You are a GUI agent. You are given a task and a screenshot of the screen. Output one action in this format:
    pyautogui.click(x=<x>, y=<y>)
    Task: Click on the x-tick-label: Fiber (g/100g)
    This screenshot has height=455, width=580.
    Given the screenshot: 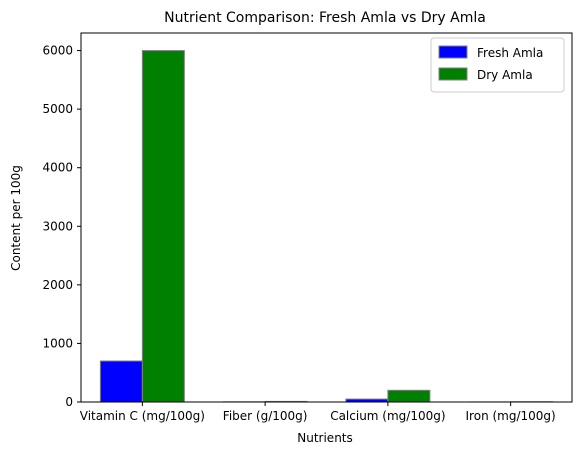 What is the action you would take?
    pyautogui.click(x=265, y=416)
    